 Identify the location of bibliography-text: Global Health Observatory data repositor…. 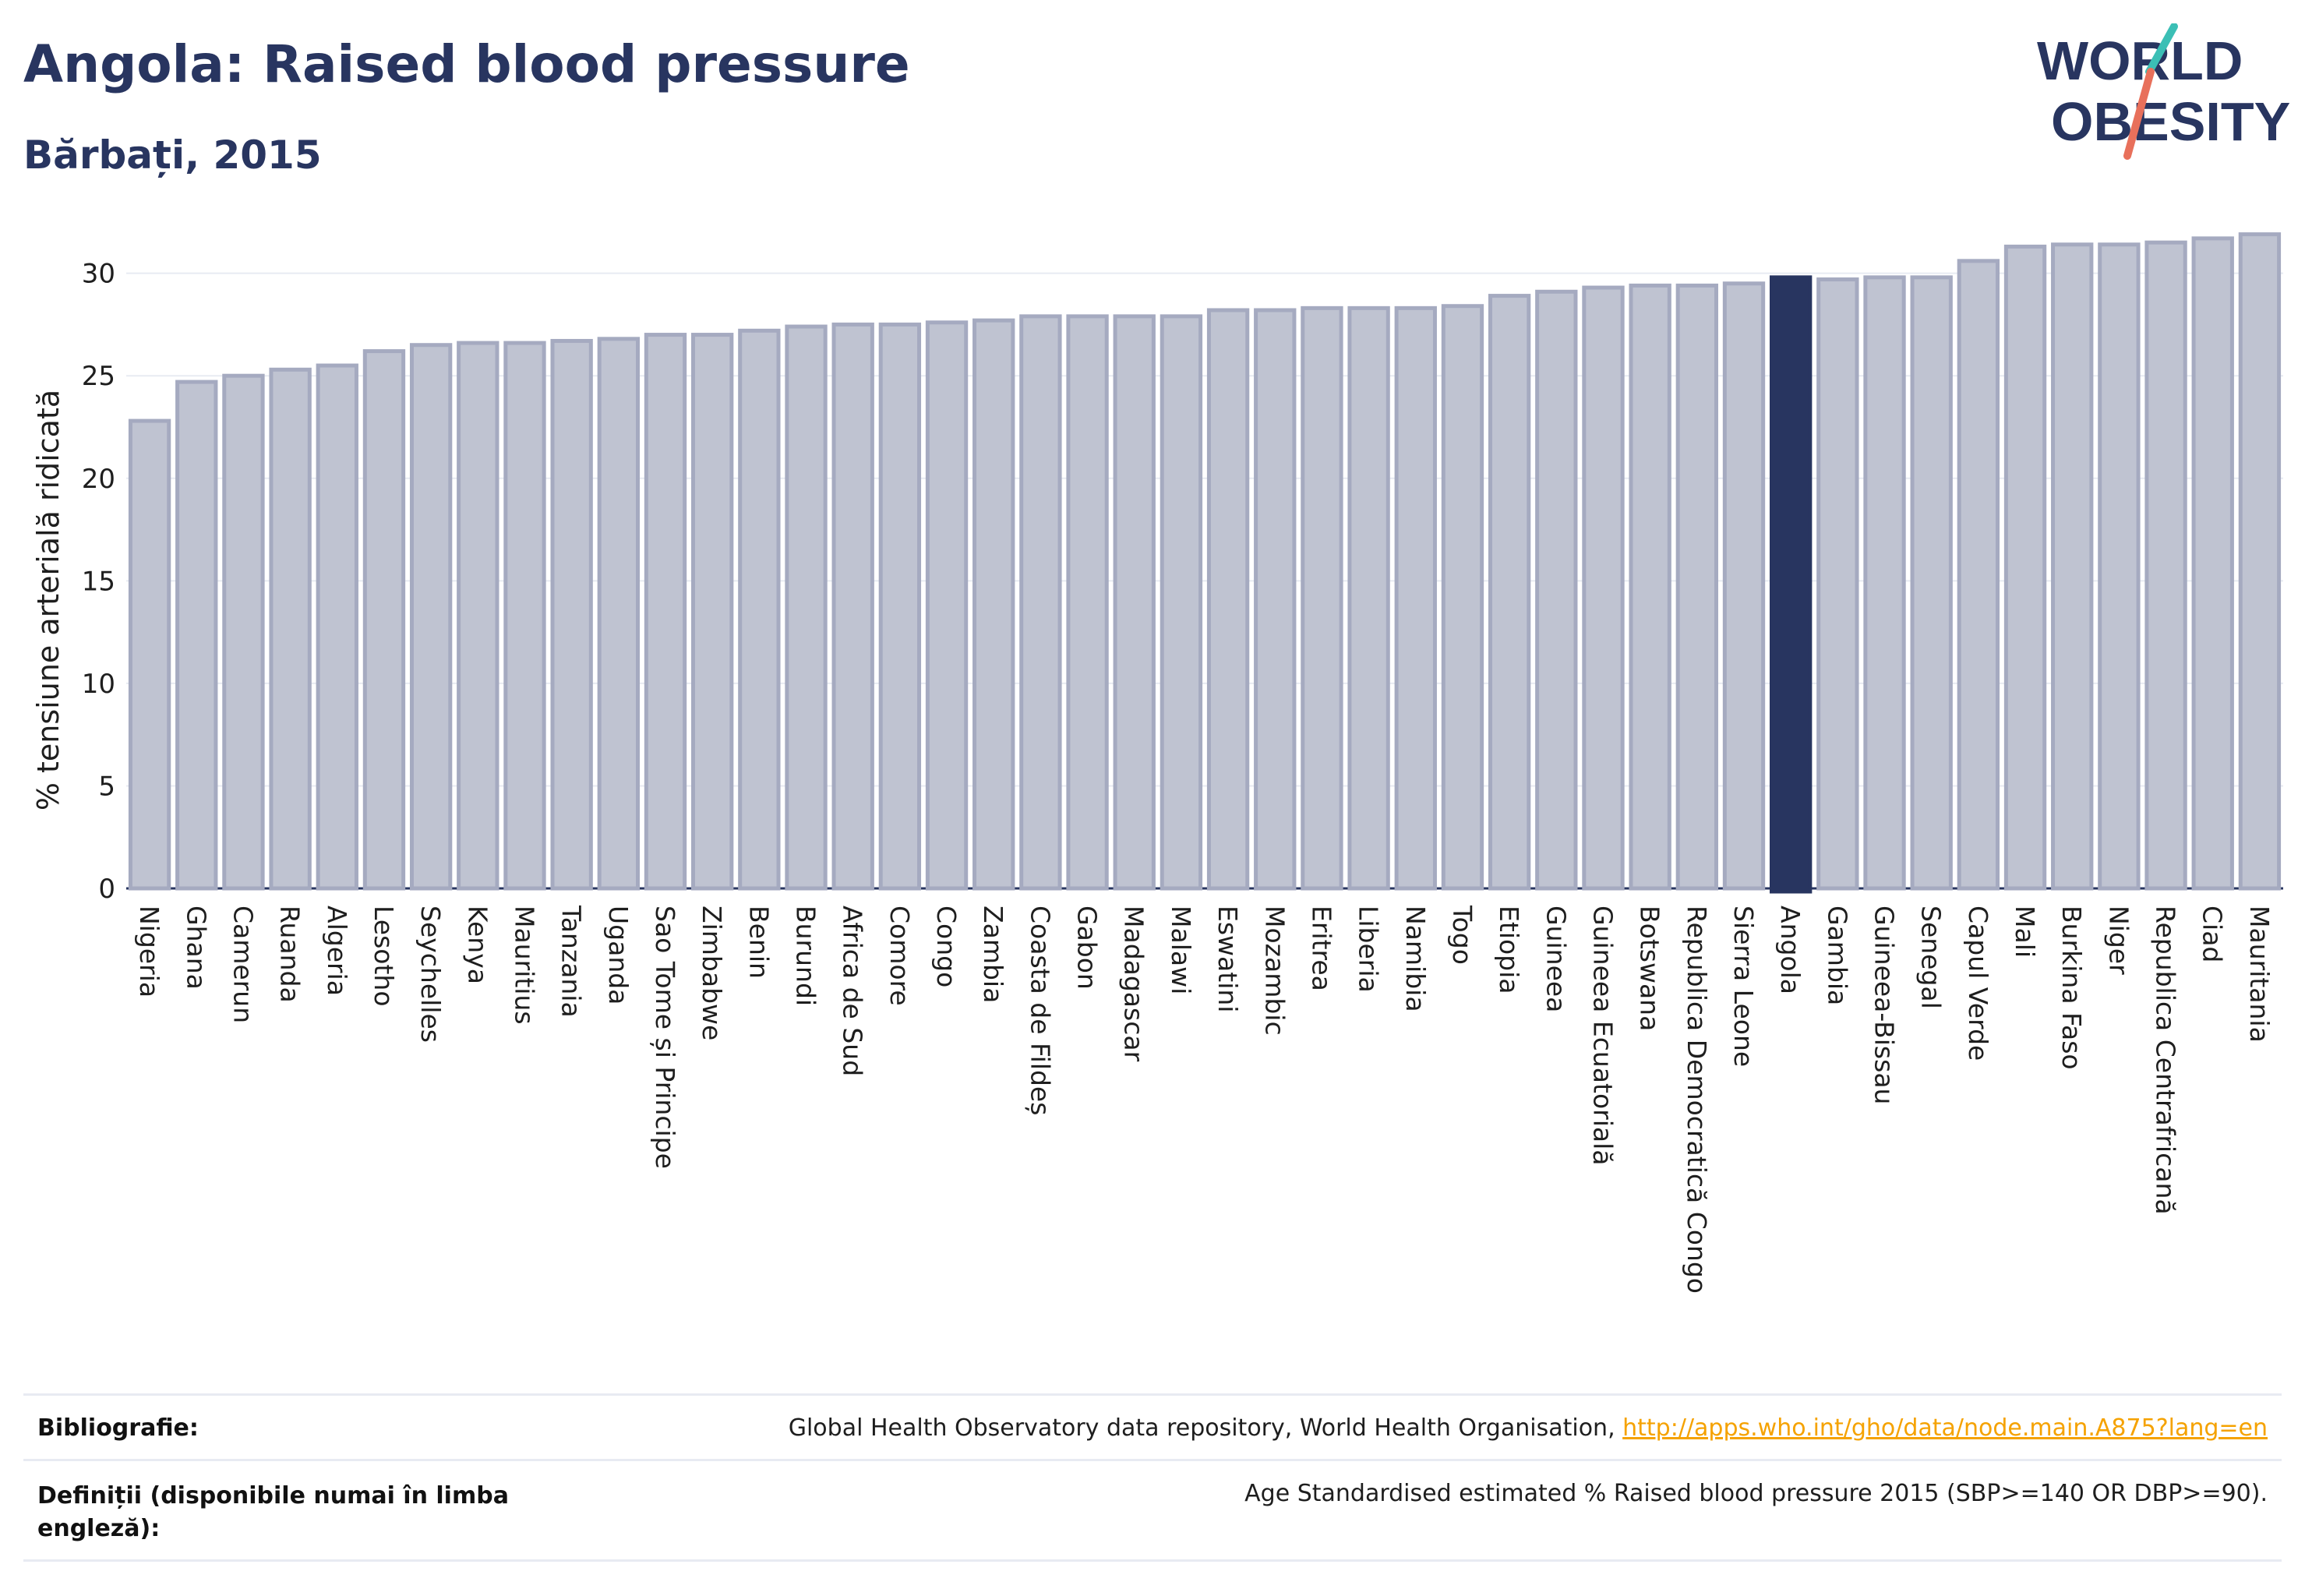
(1205, 1428).